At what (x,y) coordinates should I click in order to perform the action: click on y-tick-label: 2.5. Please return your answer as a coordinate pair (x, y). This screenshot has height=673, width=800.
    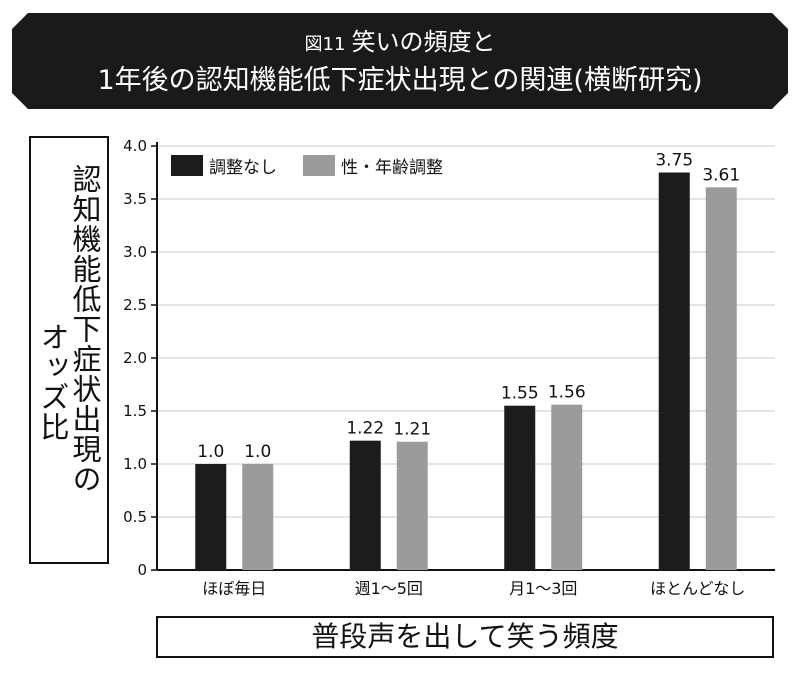
    Looking at the image, I should click on (135, 305).